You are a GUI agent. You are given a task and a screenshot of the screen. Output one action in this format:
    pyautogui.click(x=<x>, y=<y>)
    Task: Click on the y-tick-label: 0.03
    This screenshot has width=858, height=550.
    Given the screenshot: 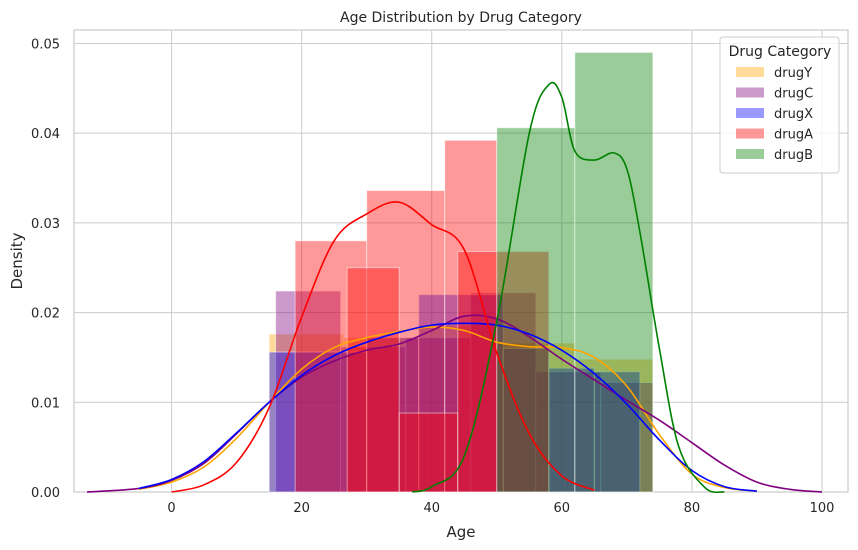 What is the action you would take?
    pyautogui.click(x=45, y=224)
    